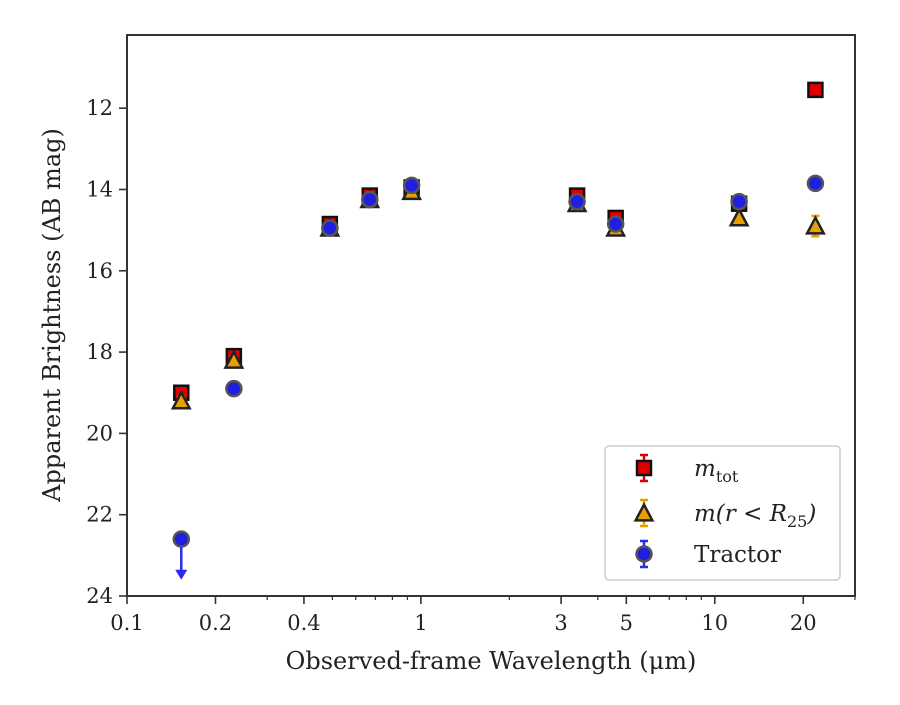 The width and height of the screenshot is (900, 705). What do you see at coordinates (215, 623) in the screenshot?
I see `x-tick-label: 0.2` at bounding box center [215, 623].